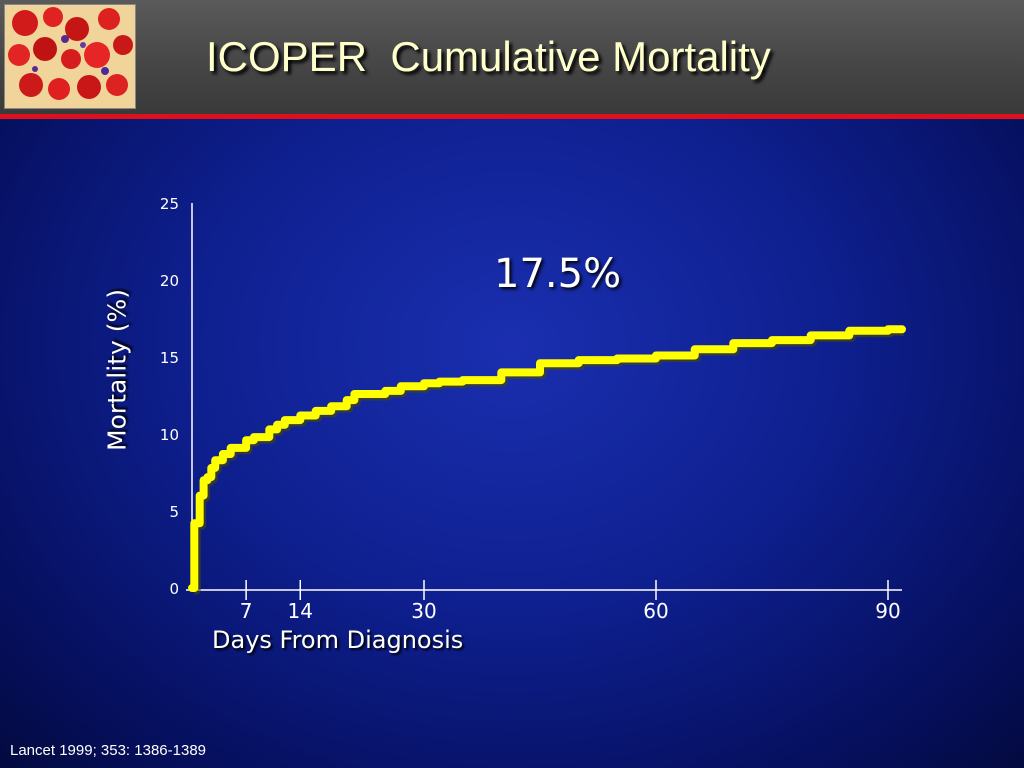 The width and height of the screenshot is (1024, 768). What do you see at coordinates (246, 611) in the screenshot?
I see `x-tick-label-7: 7` at bounding box center [246, 611].